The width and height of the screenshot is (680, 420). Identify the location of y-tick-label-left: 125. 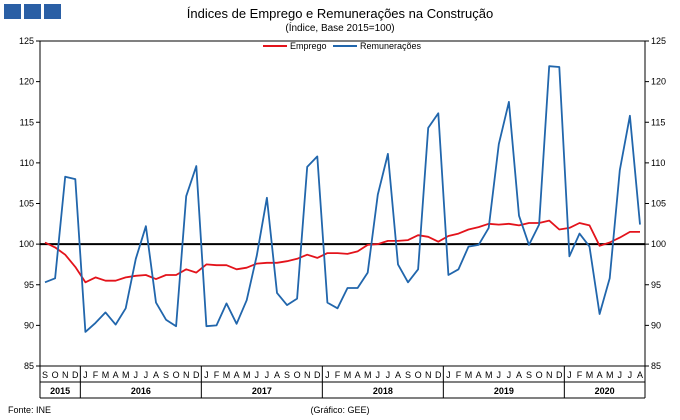
(26, 41).